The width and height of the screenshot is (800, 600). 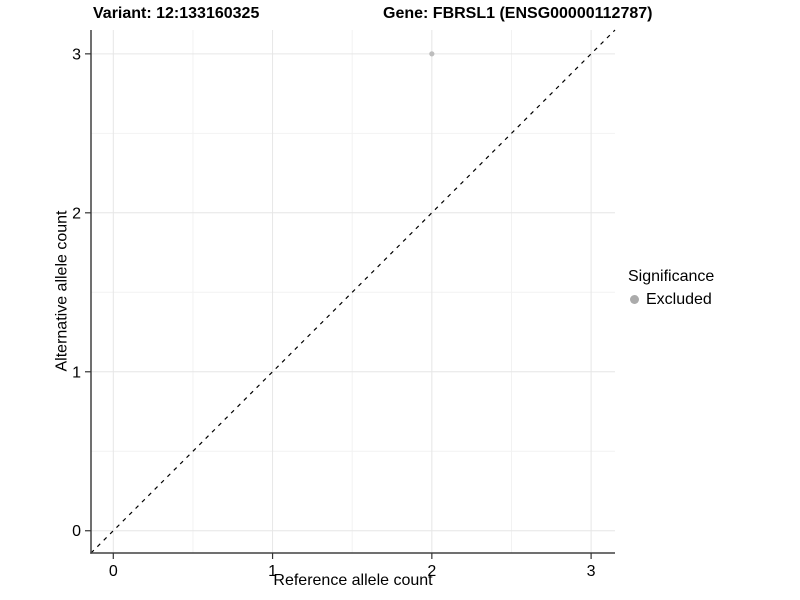 I want to click on legend: Significance Excluded, so click(x=671, y=287).